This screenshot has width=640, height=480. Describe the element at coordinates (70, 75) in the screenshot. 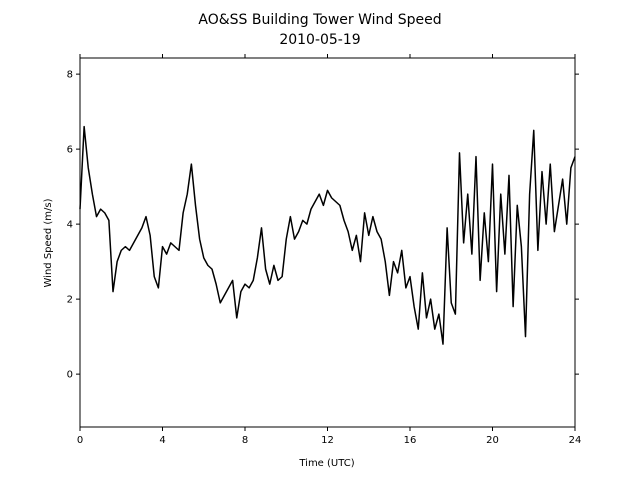

I see `y-tick-label: 8` at that location.